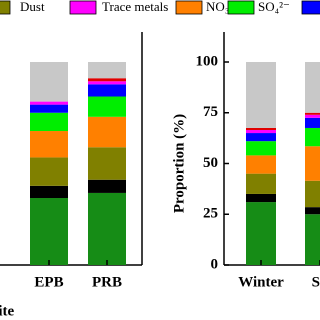 The image size is (320, 320). Describe the element at coordinates (274, 7) in the screenshot. I see `legend-label: SO₄²⁻` at that location.